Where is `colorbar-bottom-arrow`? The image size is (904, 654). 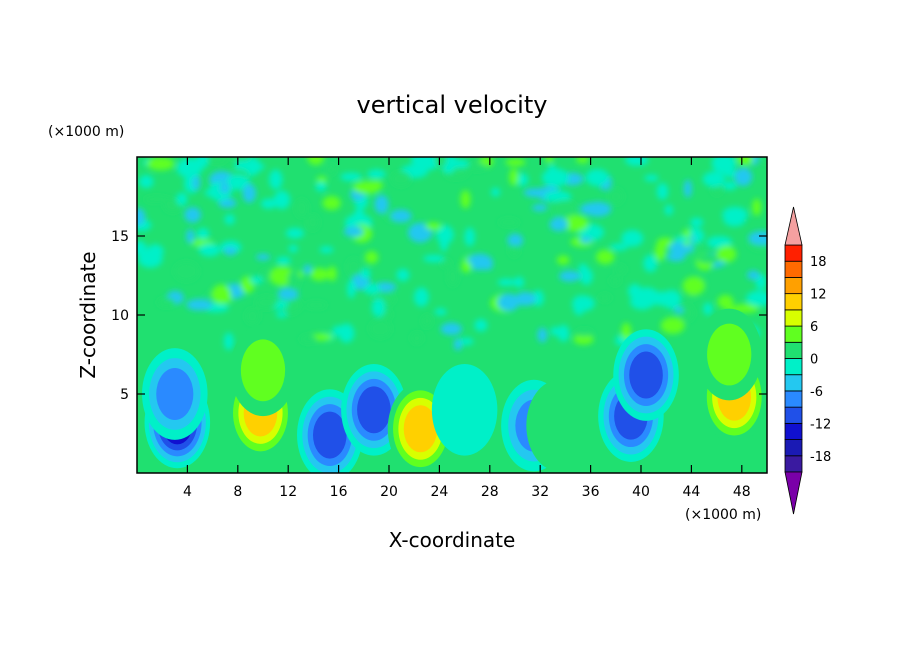
colorbar-bottom-arrow is located at coordinates (793, 493).